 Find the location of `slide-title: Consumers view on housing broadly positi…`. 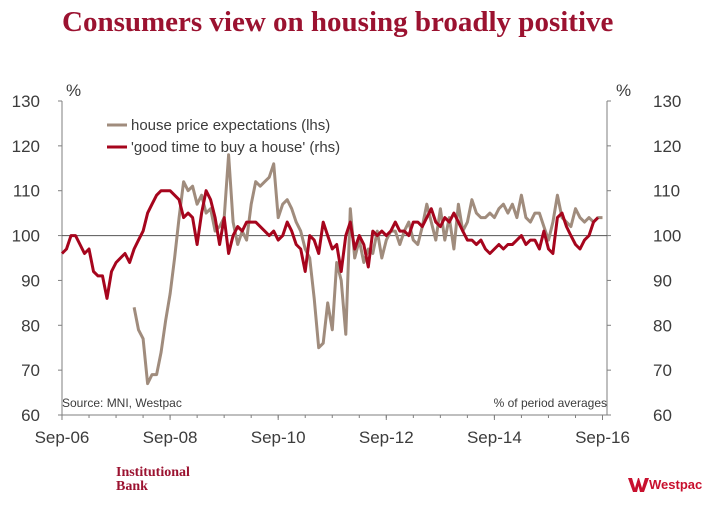

slide-title: Consumers view on housing broadly positi… is located at coordinates (338, 22).